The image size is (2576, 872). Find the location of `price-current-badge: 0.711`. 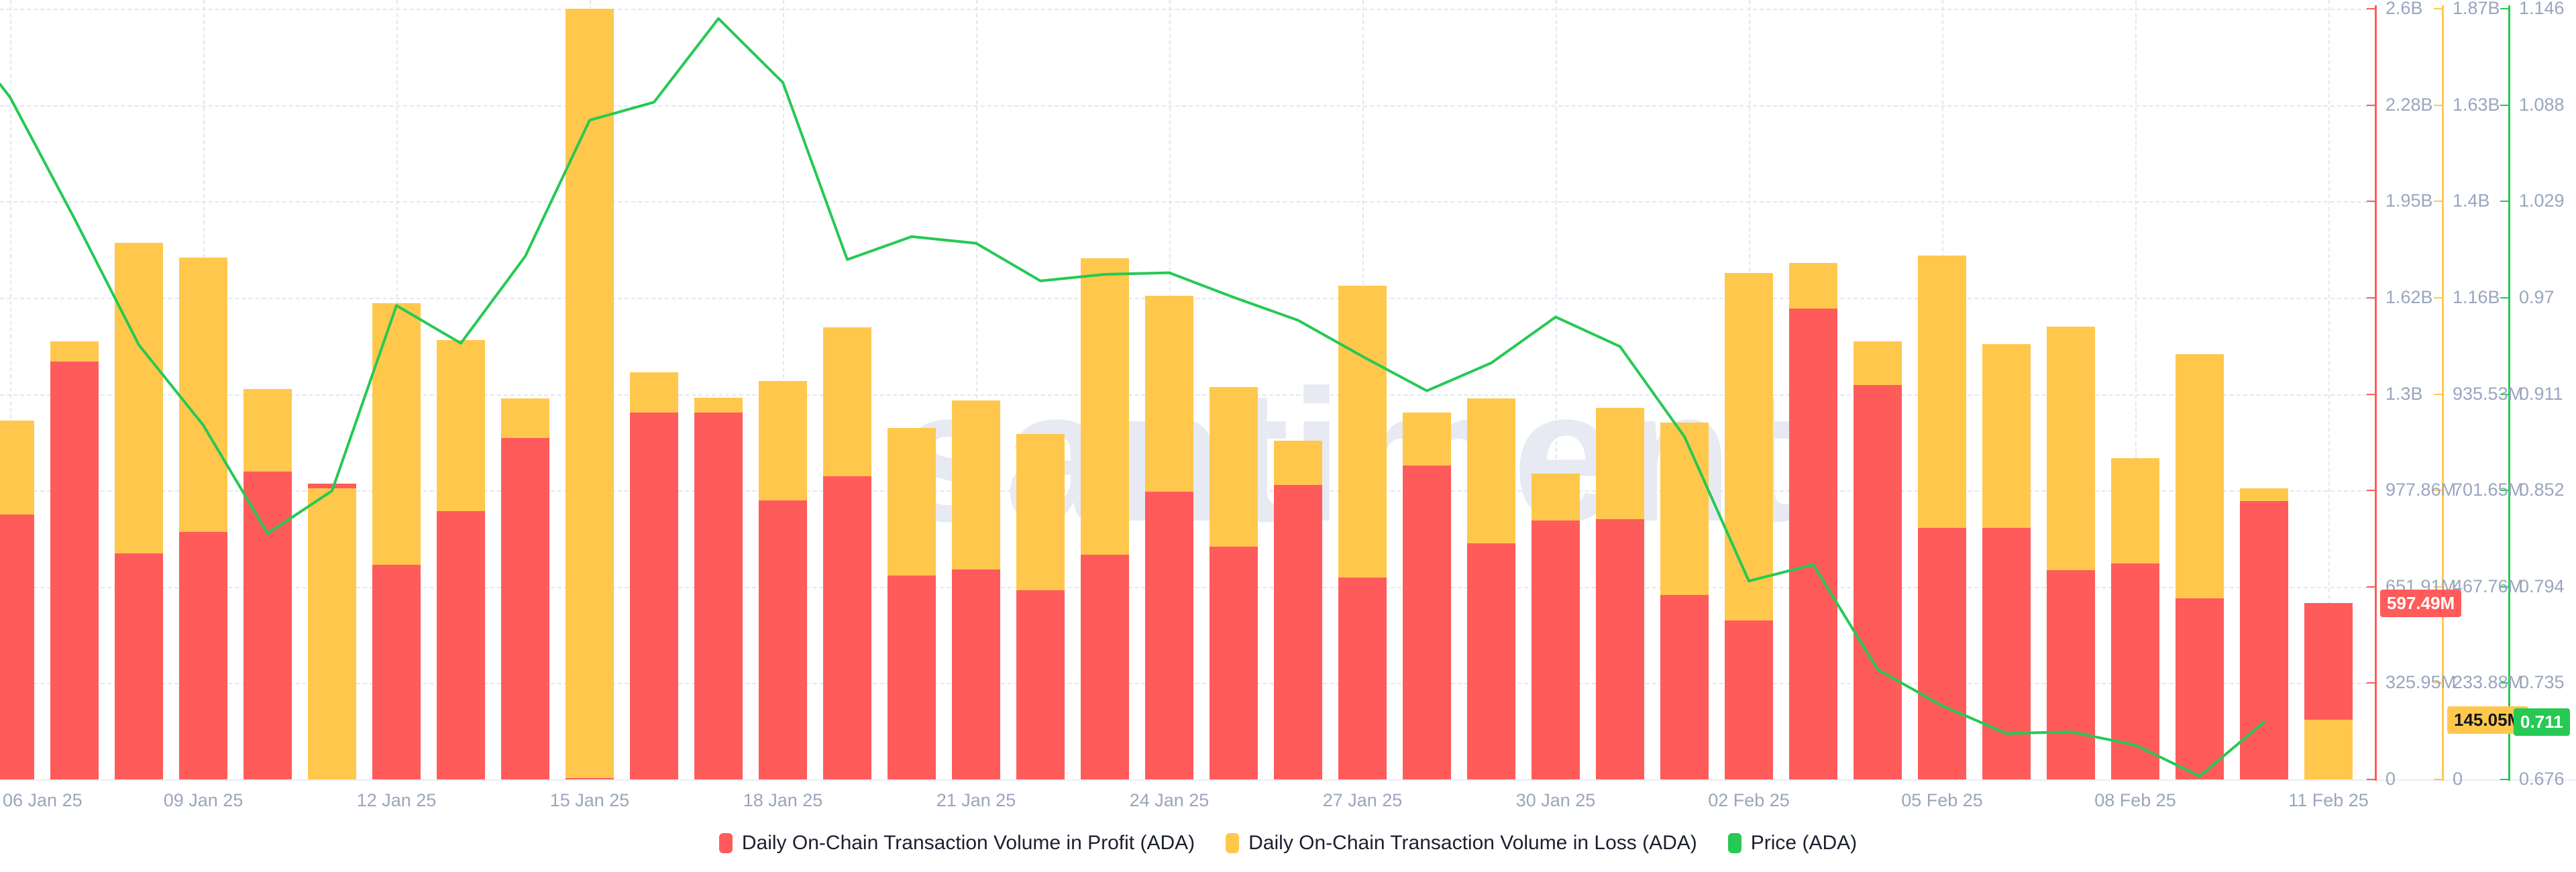

price-current-badge: 0.711 is located at coordinates (2542, 722).